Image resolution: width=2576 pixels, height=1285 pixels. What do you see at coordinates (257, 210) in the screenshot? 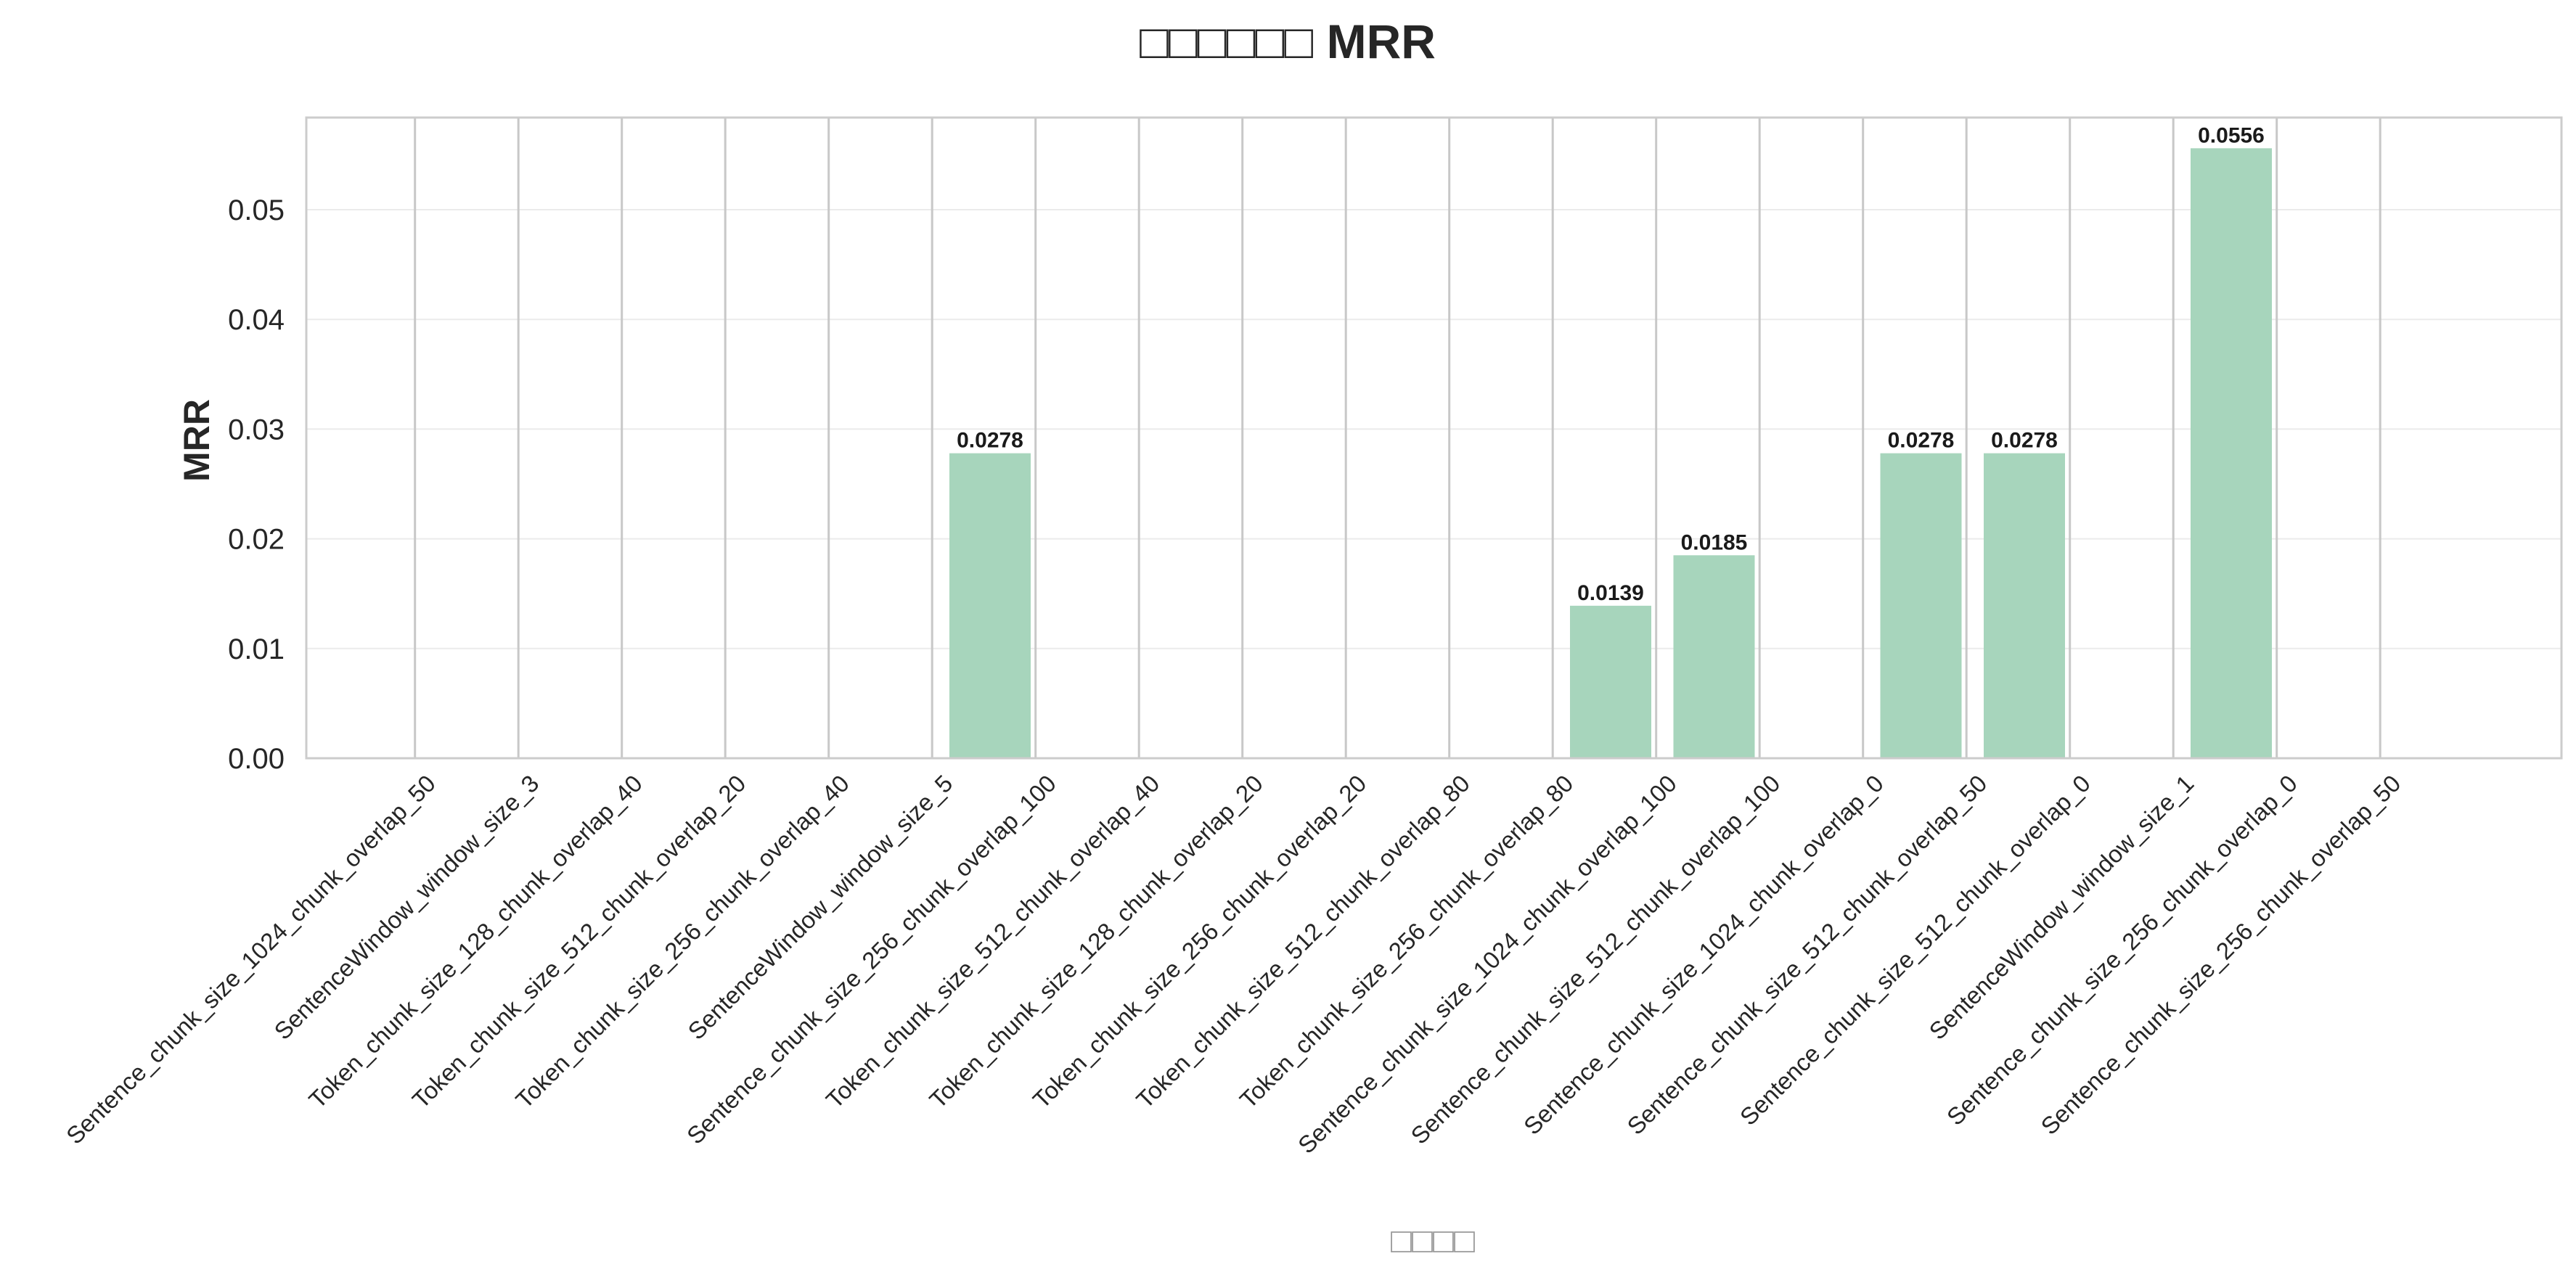
I see `y-tick-label: 0.05` at bounding box center [257, 210].